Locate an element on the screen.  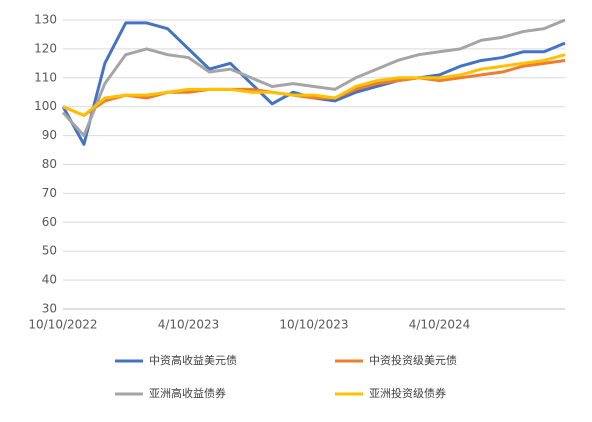
x-tick-label: 4/10/2023 is located at coordinates (189, 325).